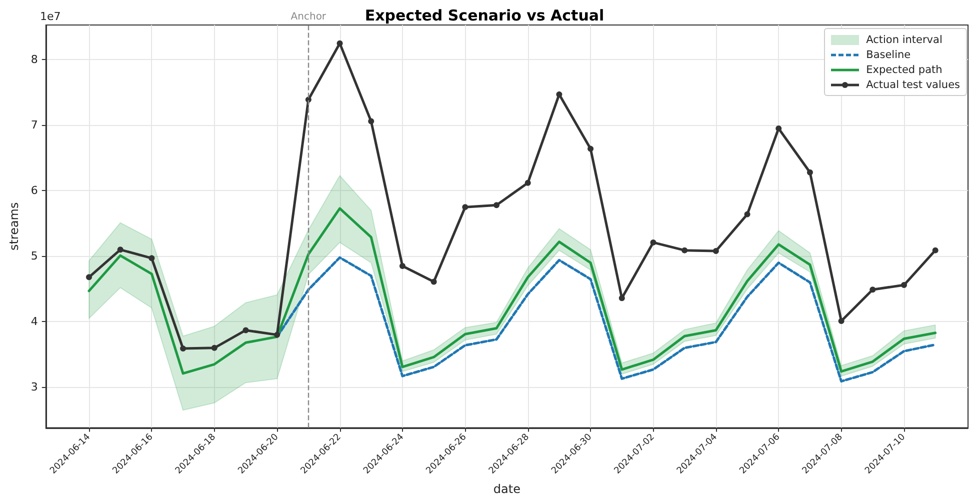  I want to click on legend-label: Actual test values, so click(913, 84).